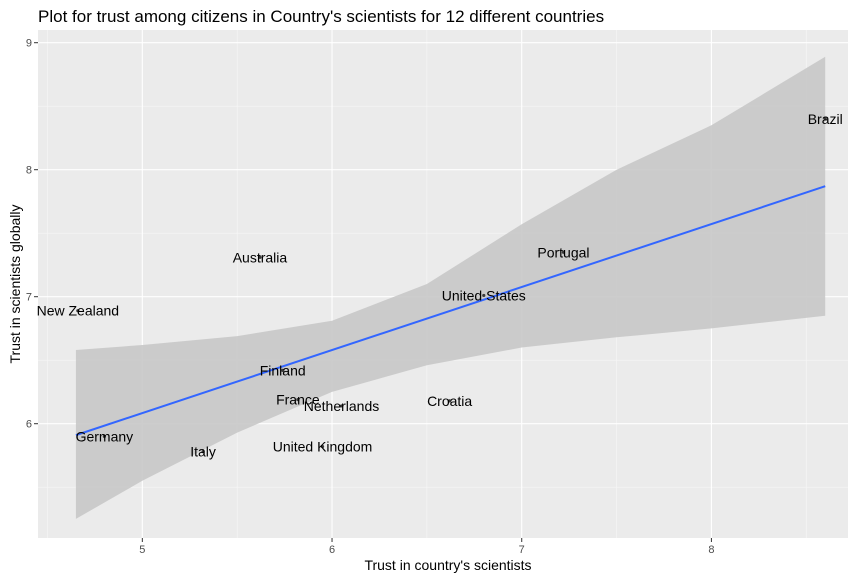 The image size is (864, 580). I want to click on point-label: Finland, so click(283, 370).